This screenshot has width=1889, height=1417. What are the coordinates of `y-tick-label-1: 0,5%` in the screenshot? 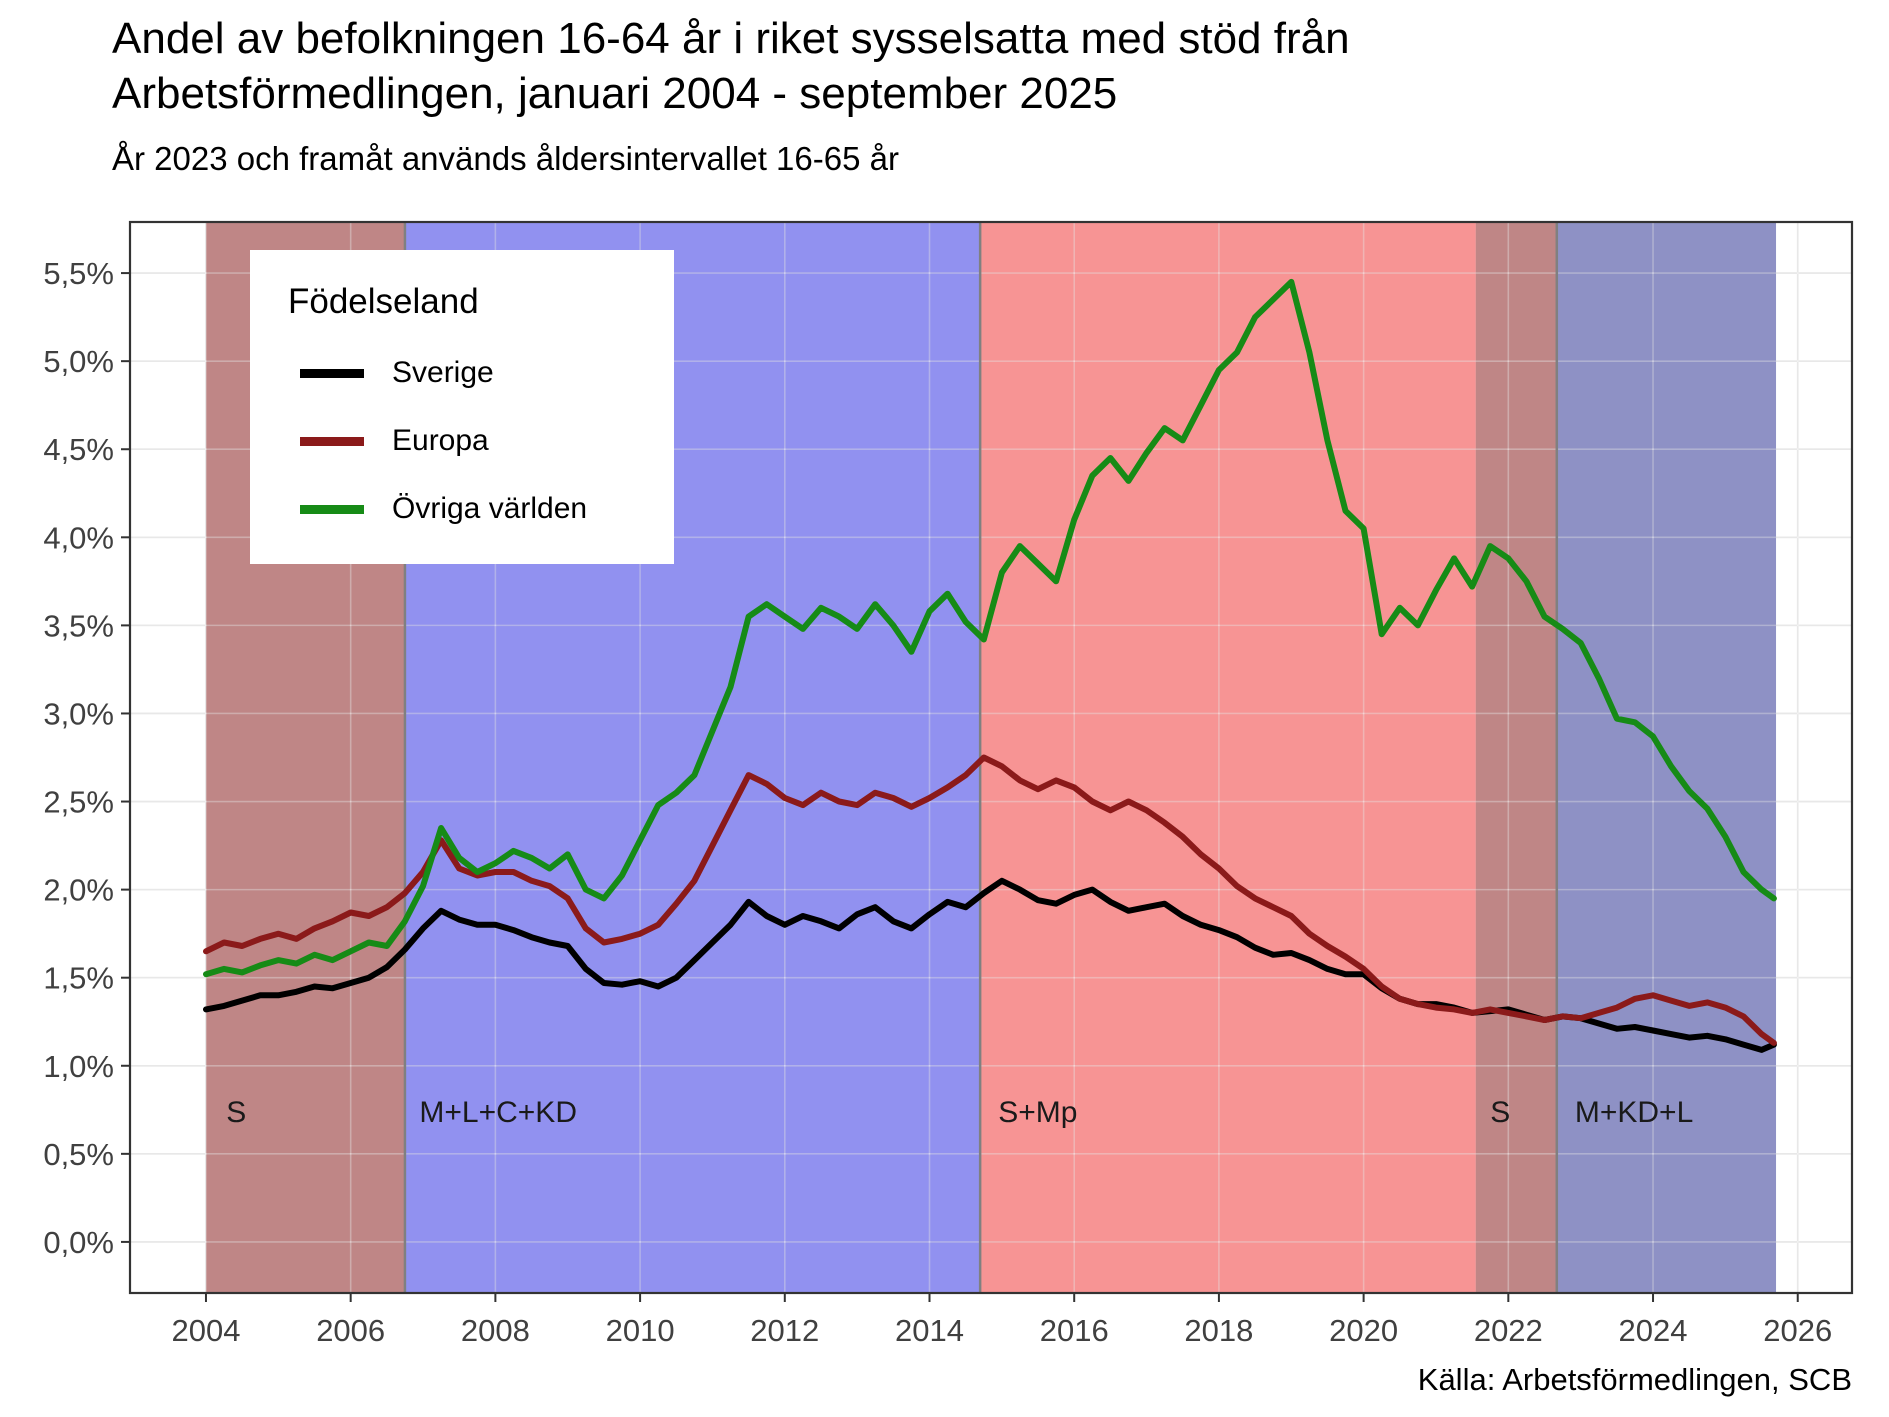 It's located at (78, 1154).